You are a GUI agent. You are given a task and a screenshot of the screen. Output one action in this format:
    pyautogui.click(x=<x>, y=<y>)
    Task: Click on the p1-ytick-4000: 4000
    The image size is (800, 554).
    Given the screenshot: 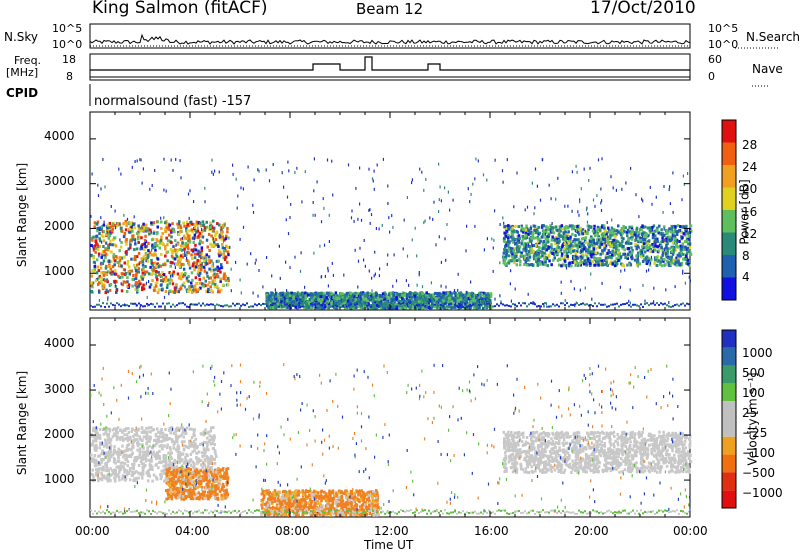 What is the action you would take?
    pyautogui.click(x=59, y=136)
    